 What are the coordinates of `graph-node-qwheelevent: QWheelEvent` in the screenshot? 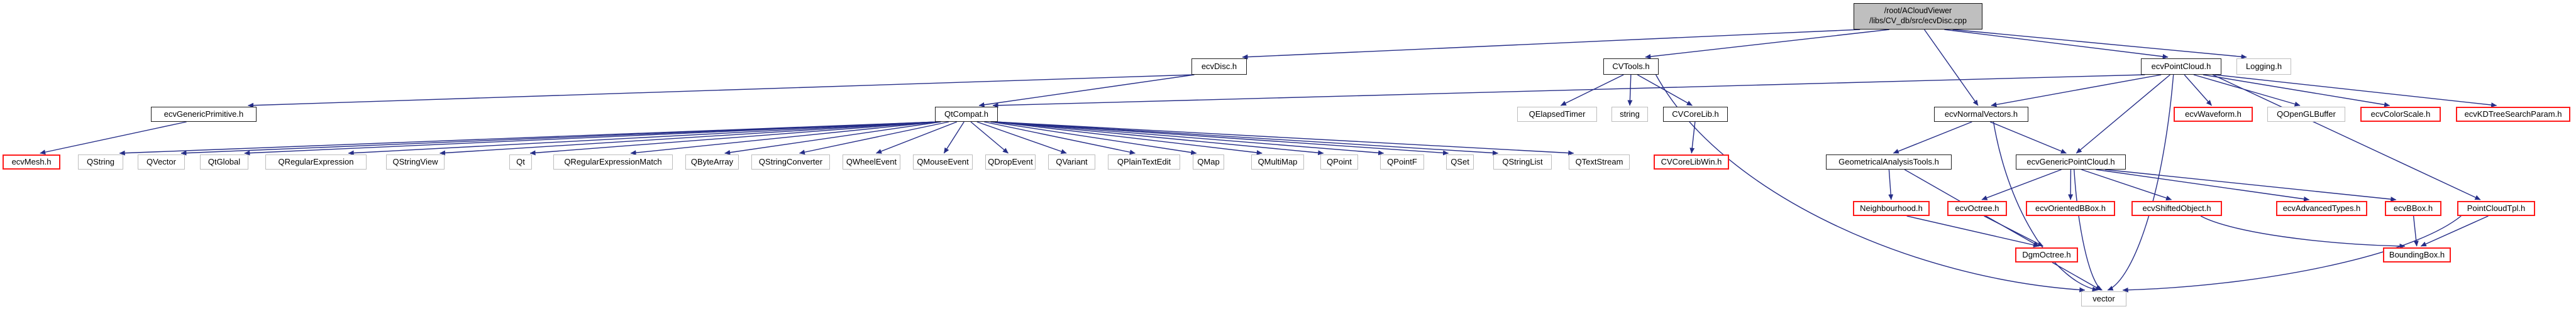 It's located at (871, 162).